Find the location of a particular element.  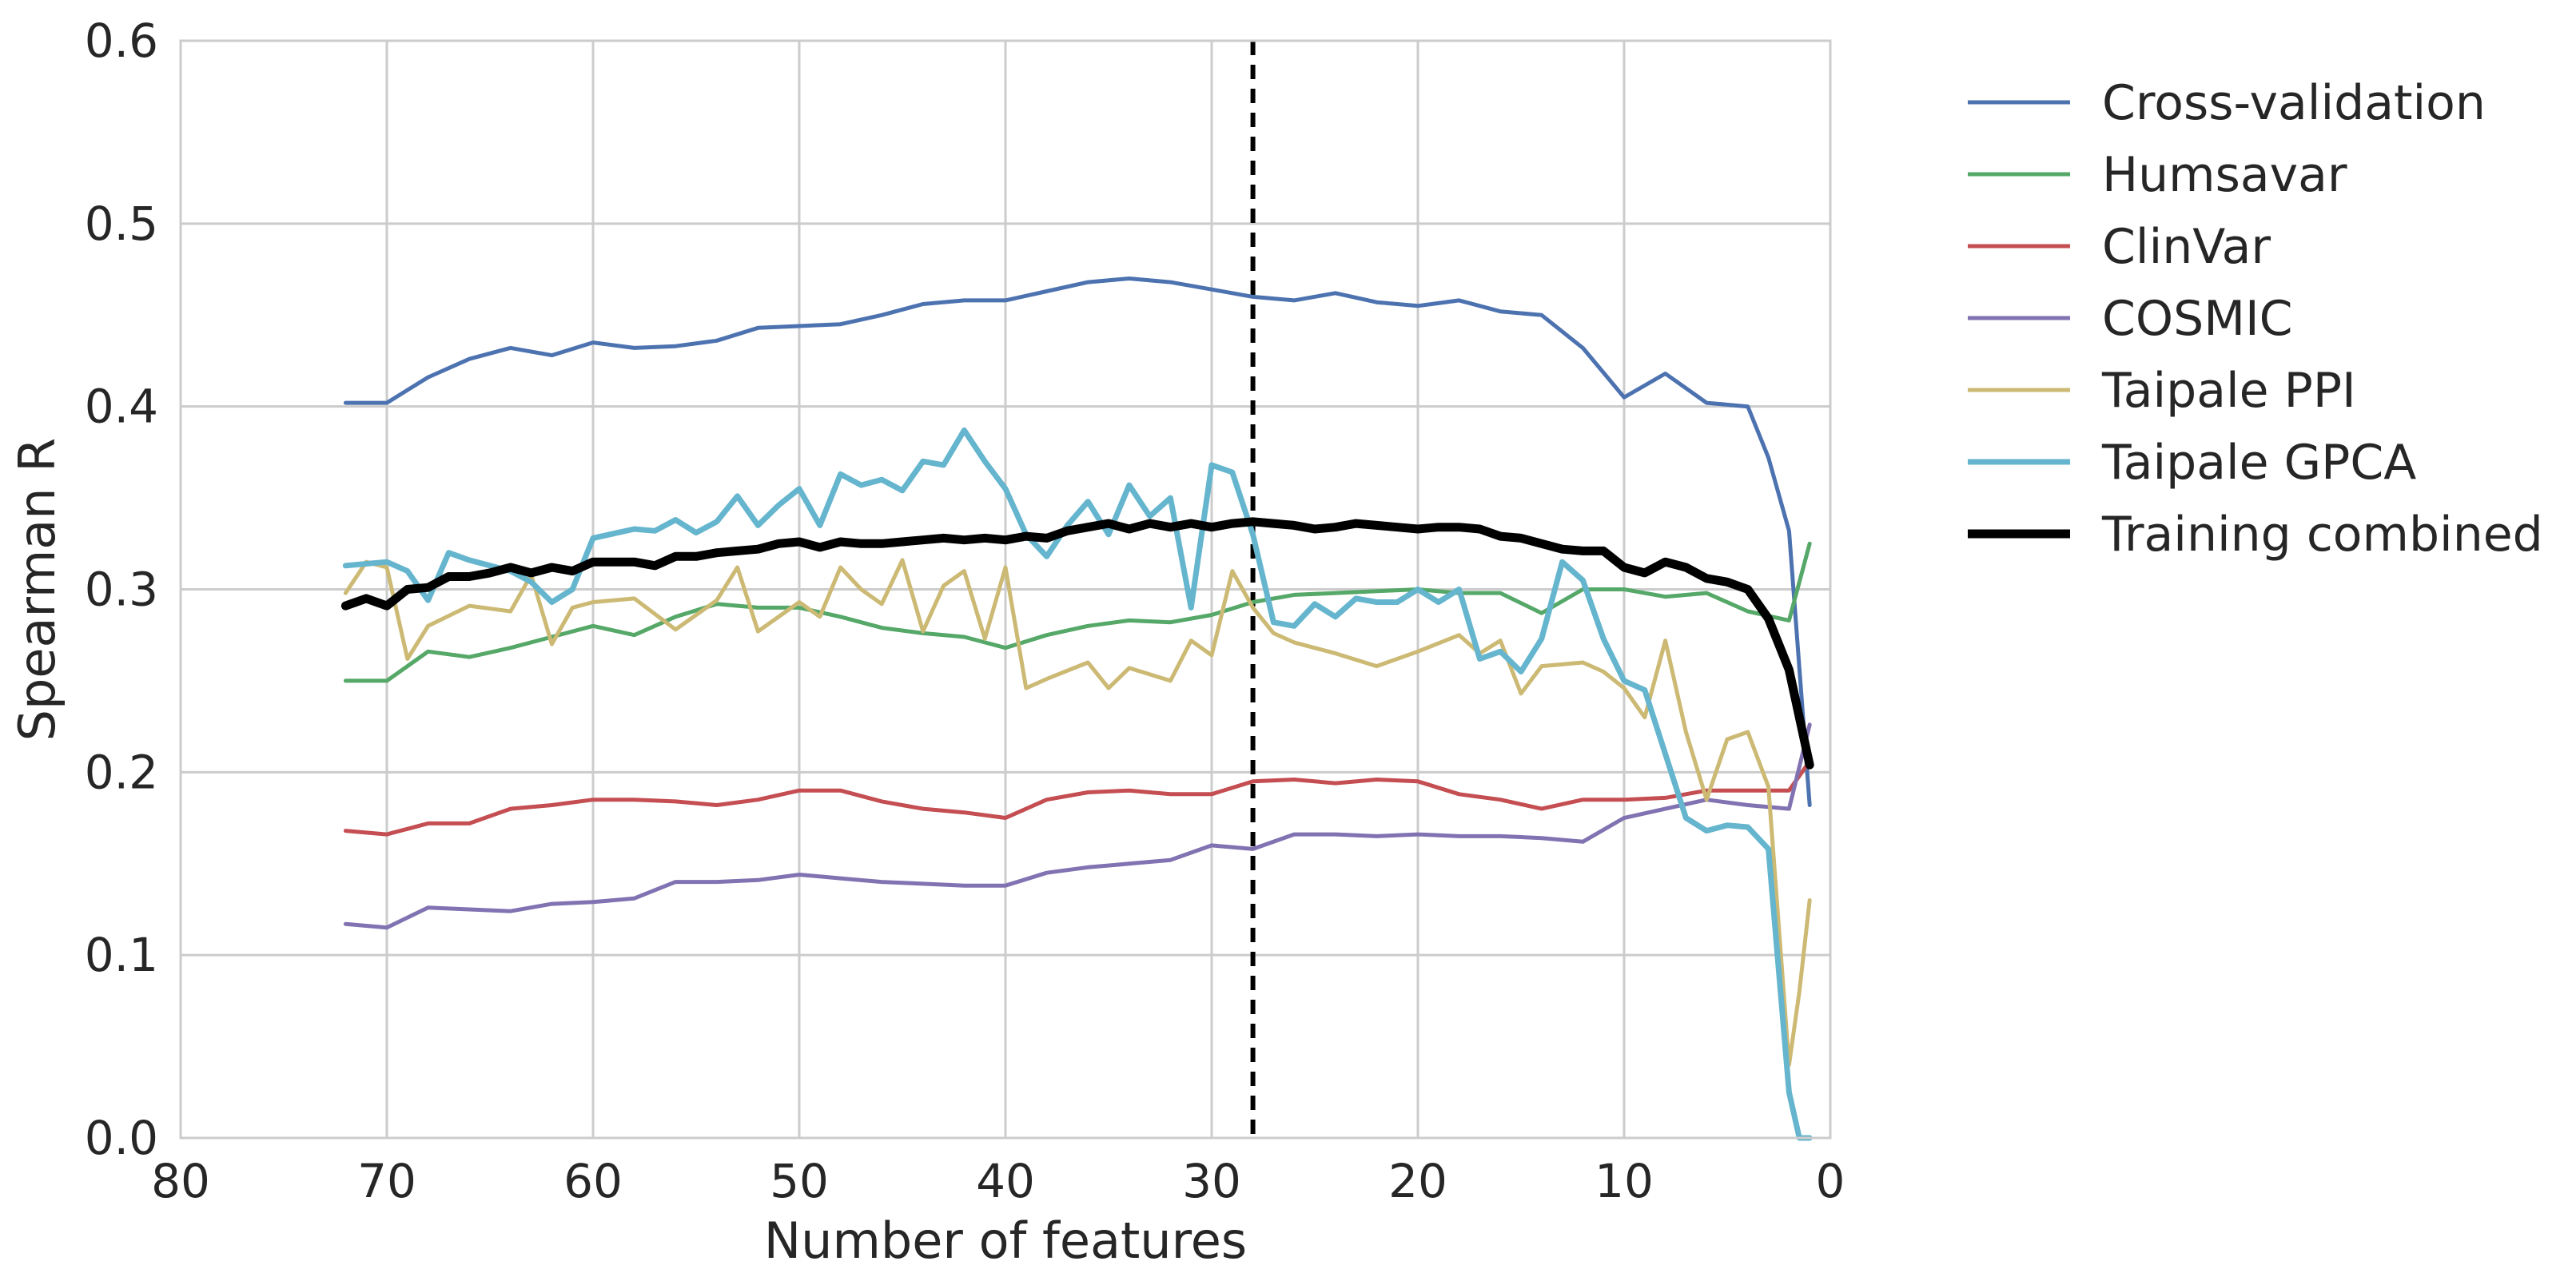

y-tick-label: 0.3 is located at coordinates (121, 590).